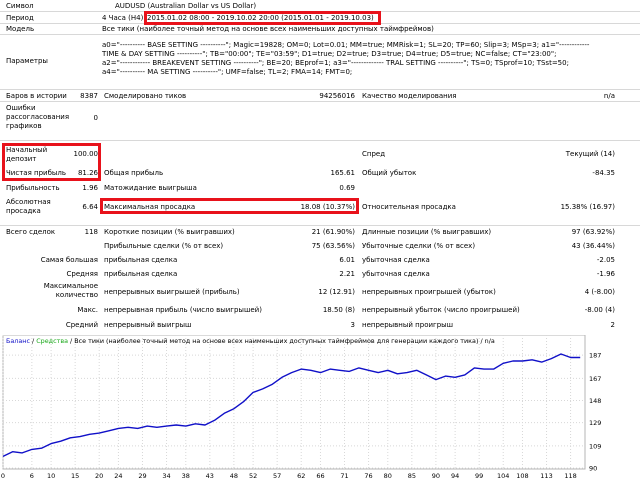 Image resolution: width=640 pixels, height=482 pixels. Describe the element at coordinates (164, 246) in the screenshot. I see `profit-trades-label: Прибыльные сделки (% от всех)` at that location.